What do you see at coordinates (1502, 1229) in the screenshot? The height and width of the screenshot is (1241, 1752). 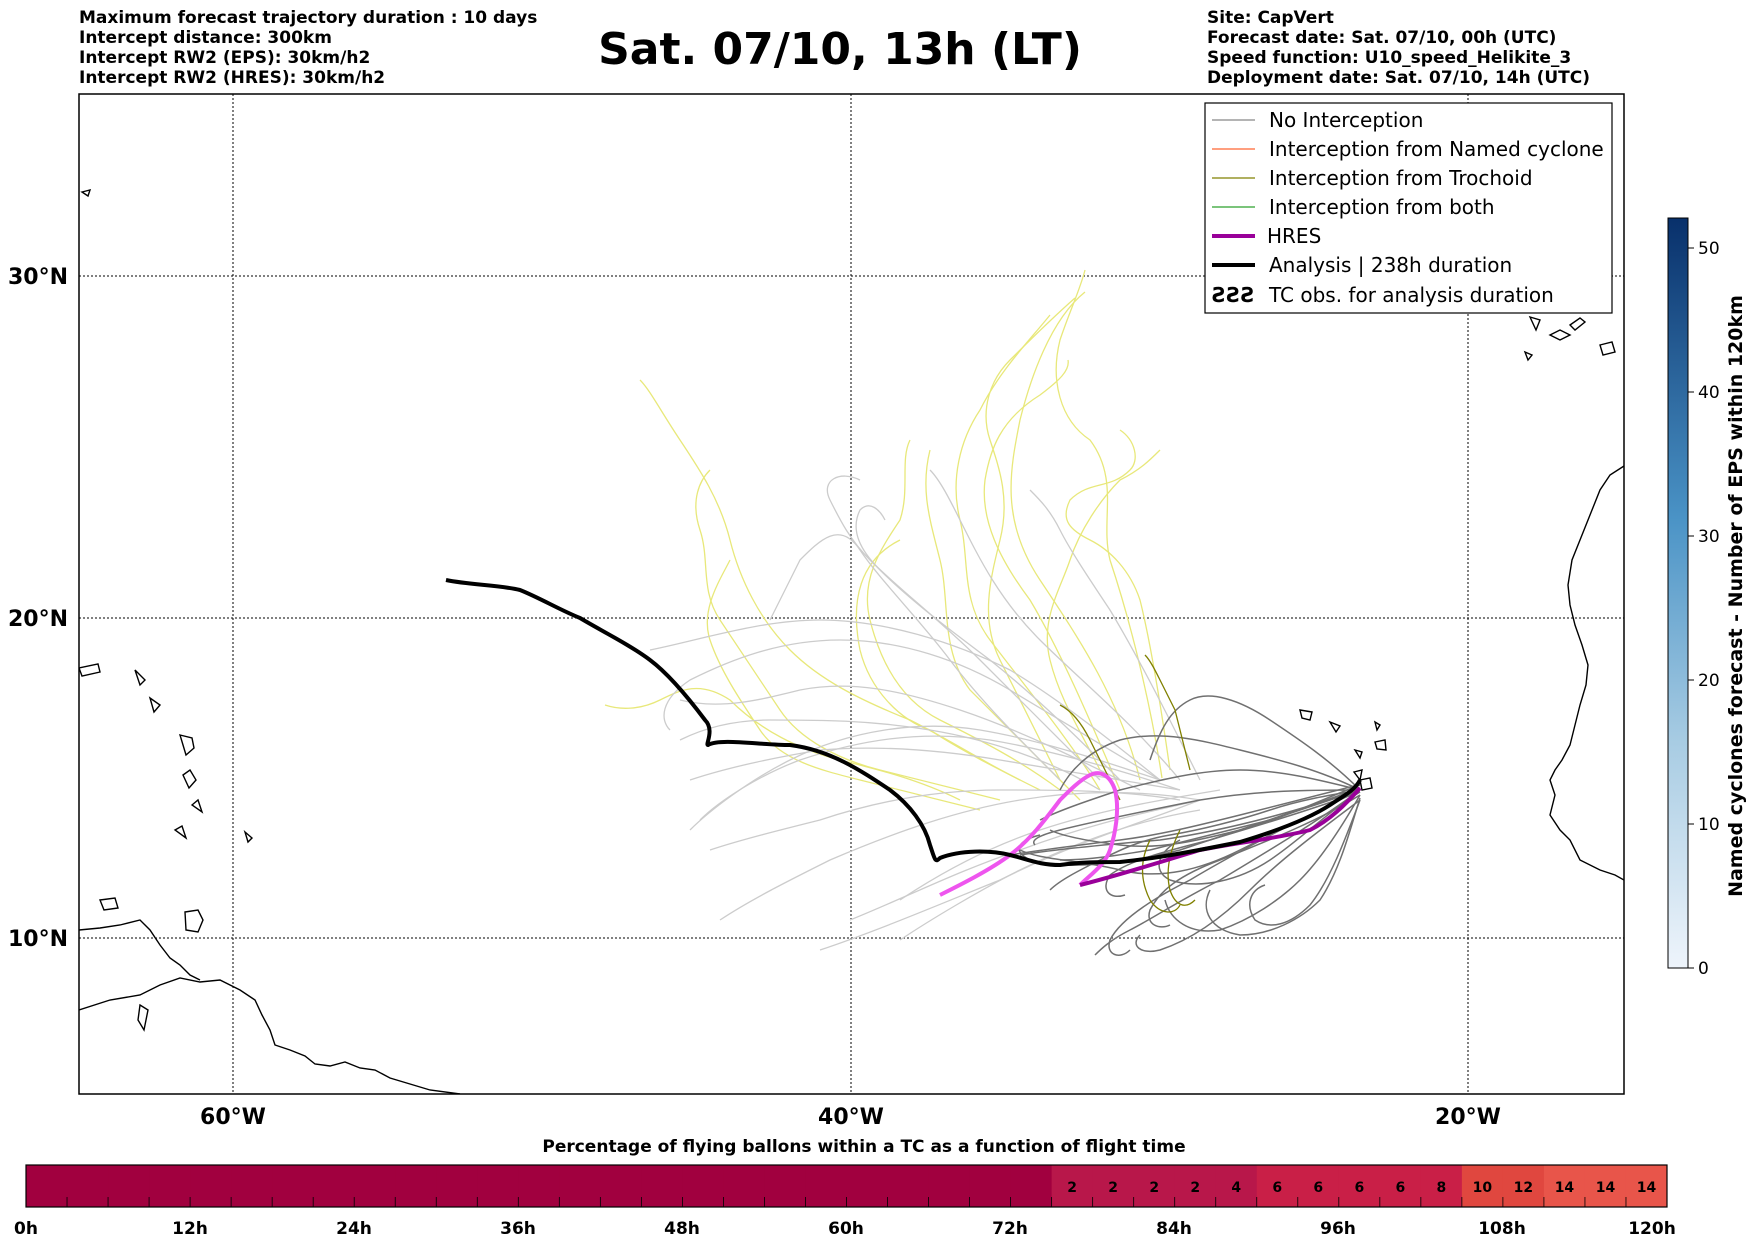 I see `time-label-108h: 108h` at bounding box center [1502, 1229].